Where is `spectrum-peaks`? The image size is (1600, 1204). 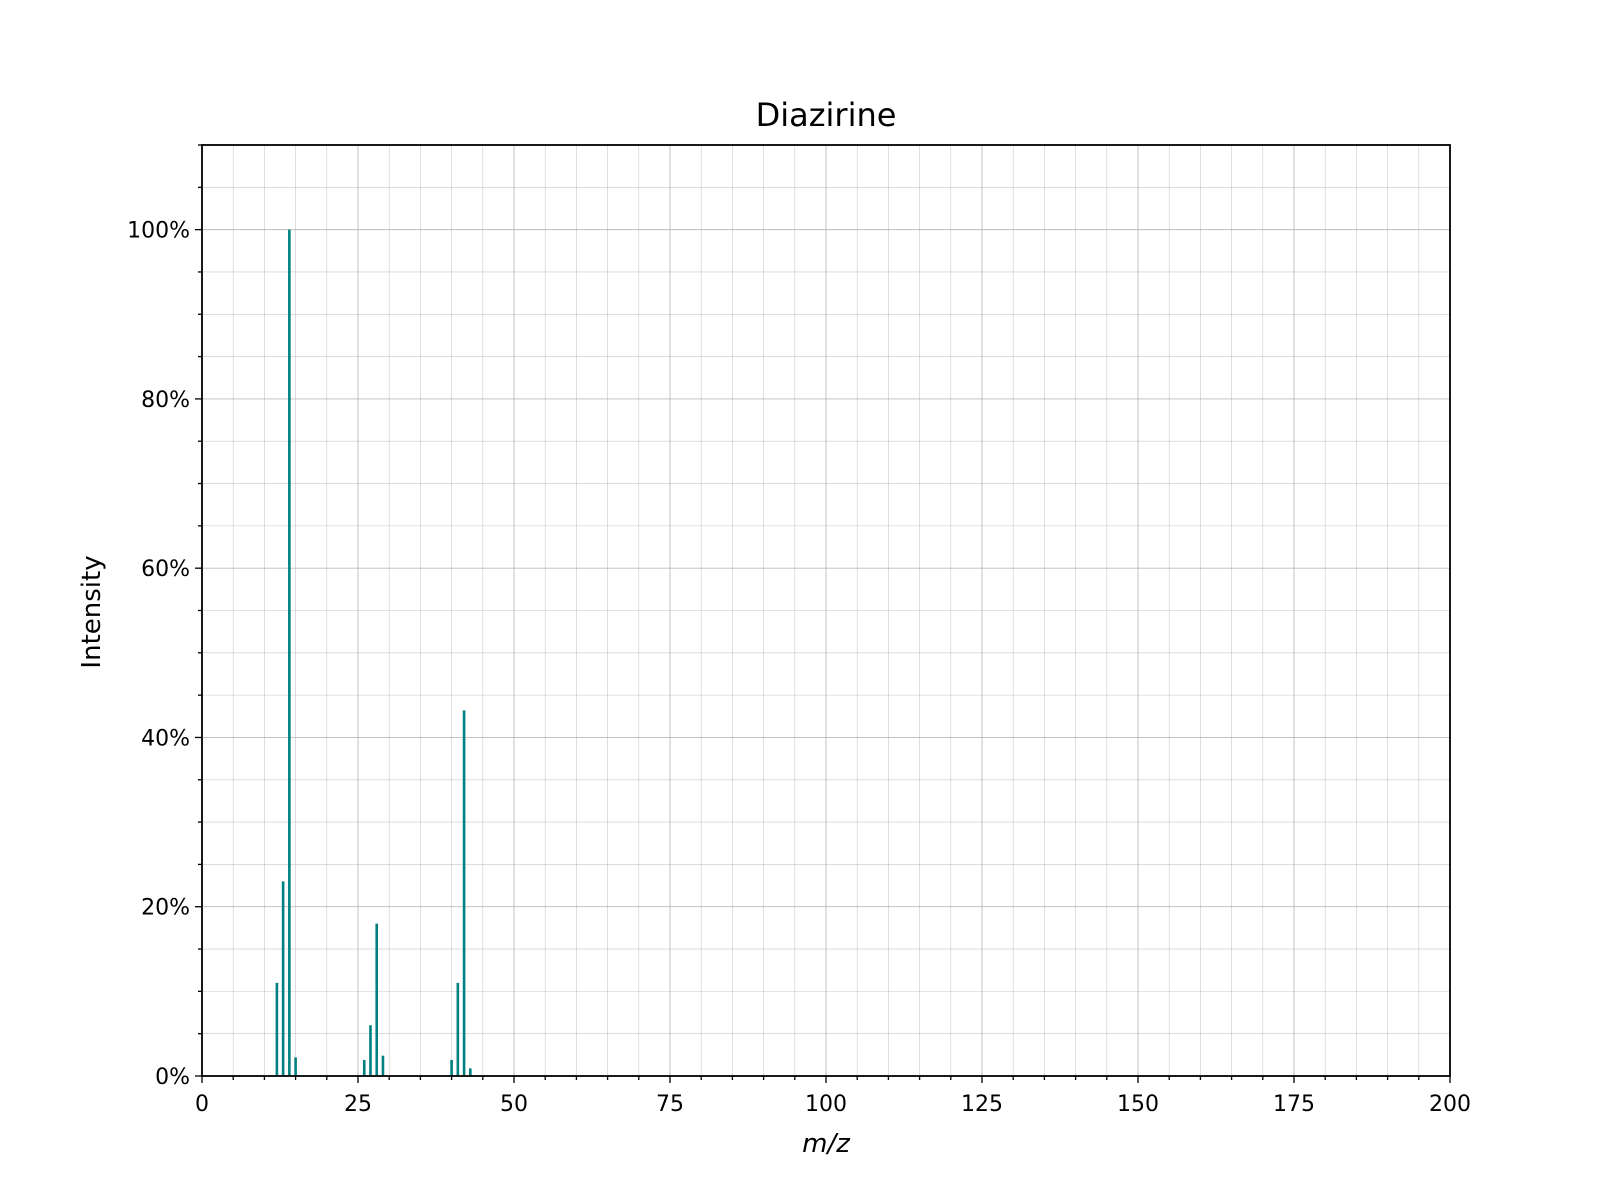 spectrum-peaks is located at coordinates (373, 652).